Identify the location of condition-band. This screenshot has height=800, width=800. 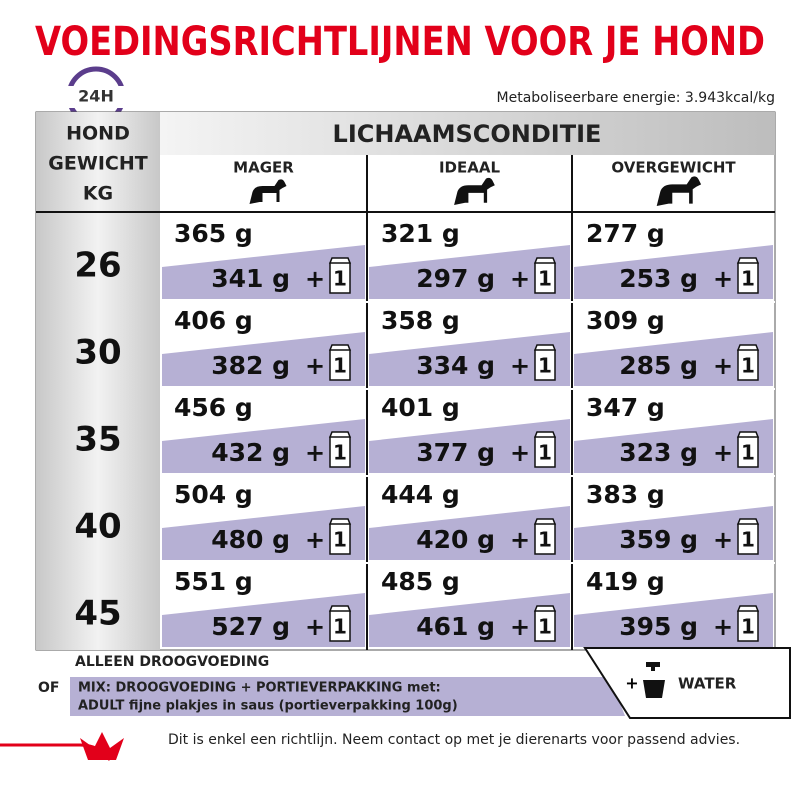
(467, 133).